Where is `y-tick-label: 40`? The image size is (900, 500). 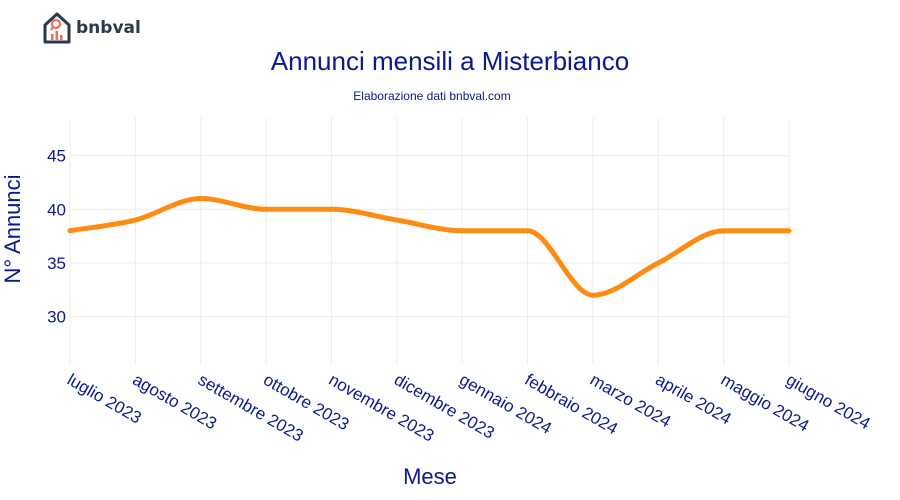
y-tick-label: 40 is located at coordinates (56, 209).